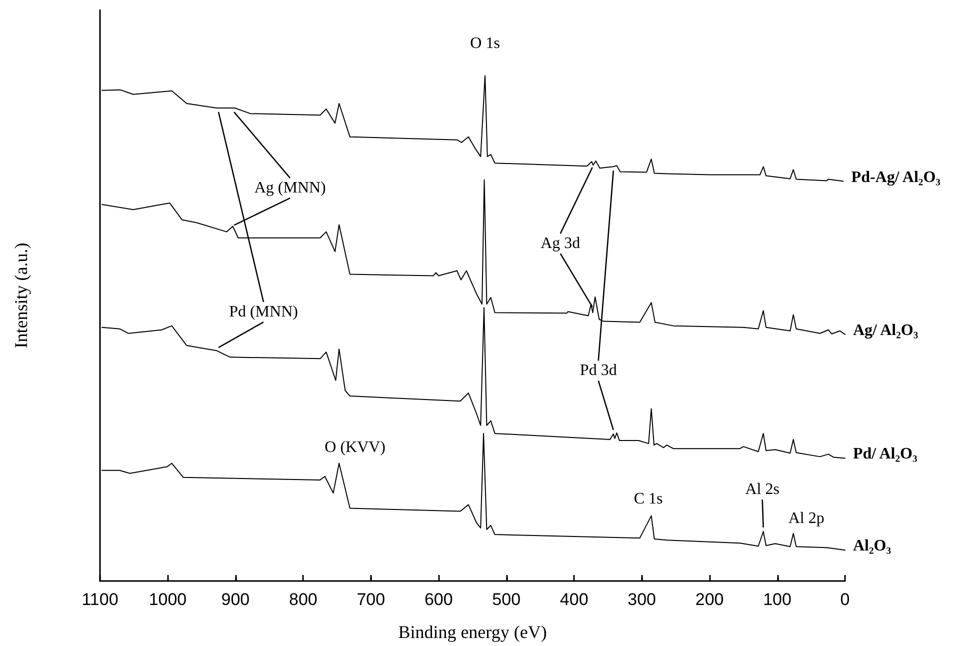 The height and width of the screenshot is (646, 970). Describe the element at coordinates (371, 599) in the screenshot. I see `x-tick-label: 700` at that location.